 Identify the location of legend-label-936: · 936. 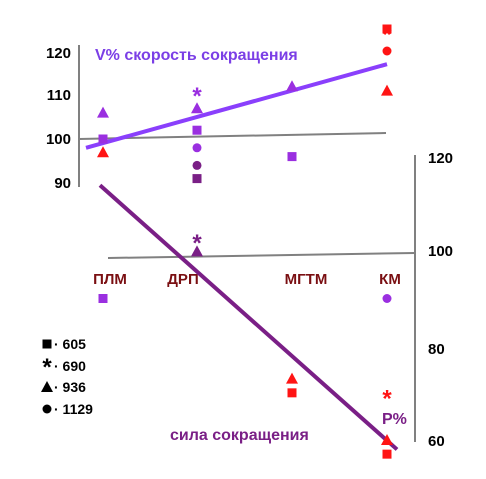
(70, 387).